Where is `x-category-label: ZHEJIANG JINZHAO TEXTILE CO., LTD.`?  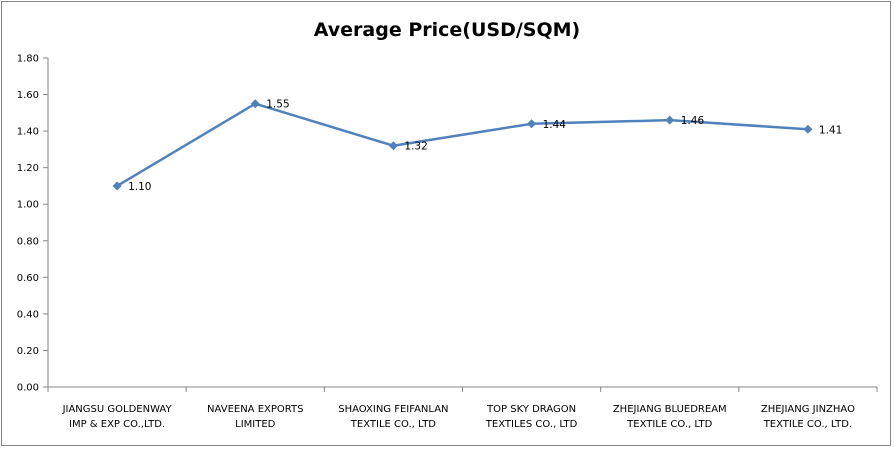 x-category-label: ZHEJIANG JINZHAO TEXTILE CO., LTD. is located at coordinates (808, 417).